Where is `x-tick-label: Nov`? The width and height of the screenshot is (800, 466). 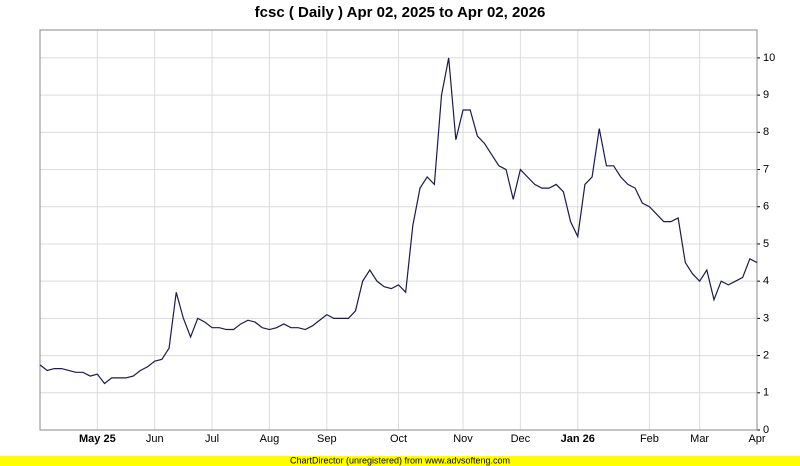
x-tick-label: Nov is located at coordinates (463, 439).